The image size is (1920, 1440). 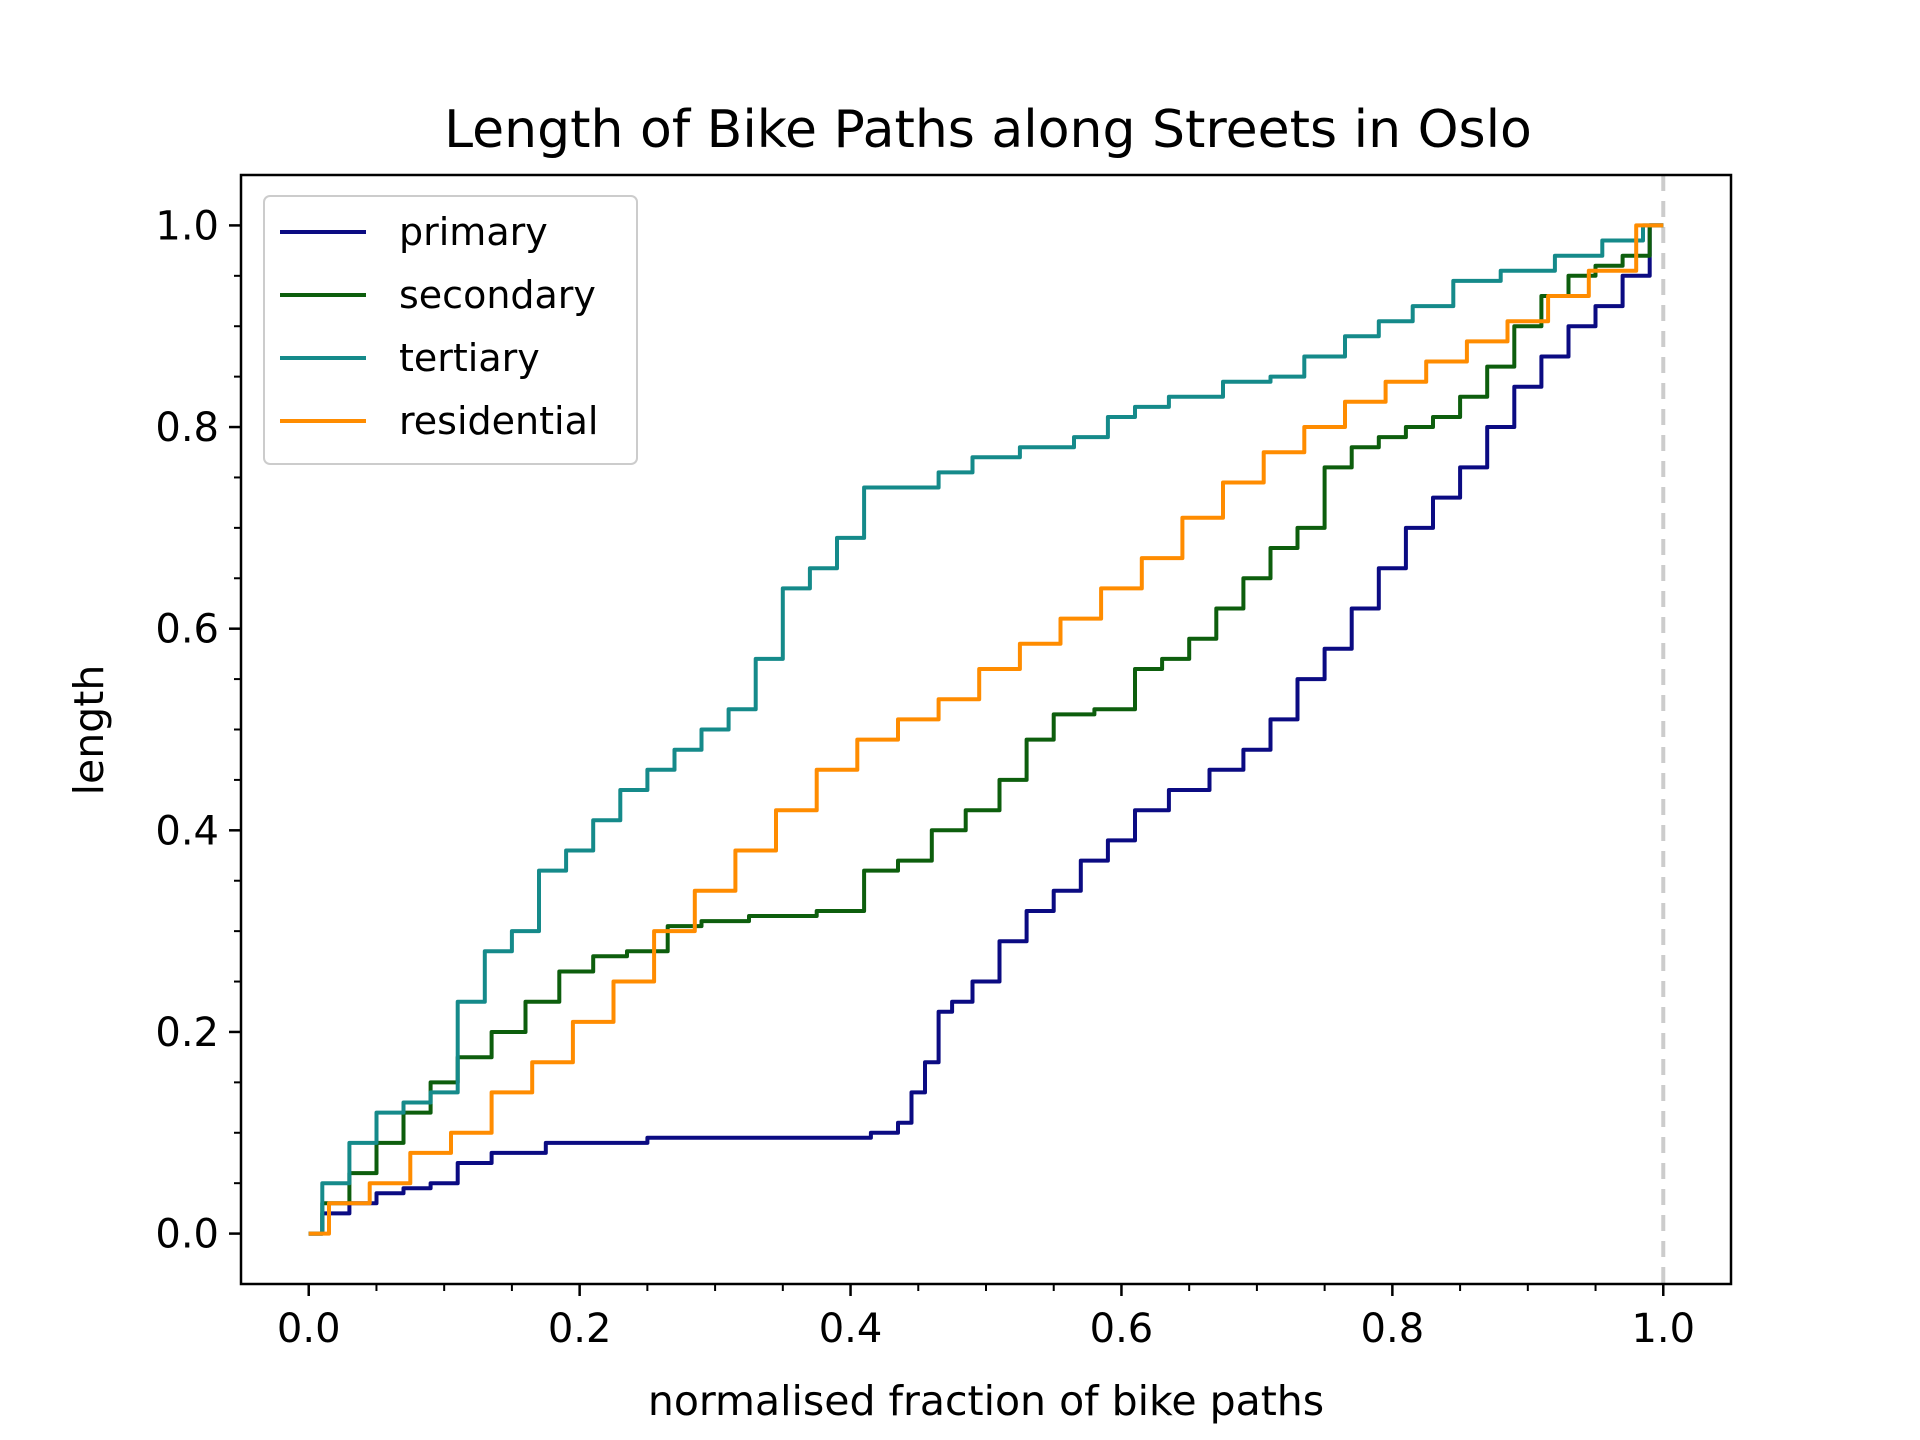 What do you see at coordinates (187, 831) in the screenshot?
I see `y-tick-label: 0.4` at bounding box center [187, 831].